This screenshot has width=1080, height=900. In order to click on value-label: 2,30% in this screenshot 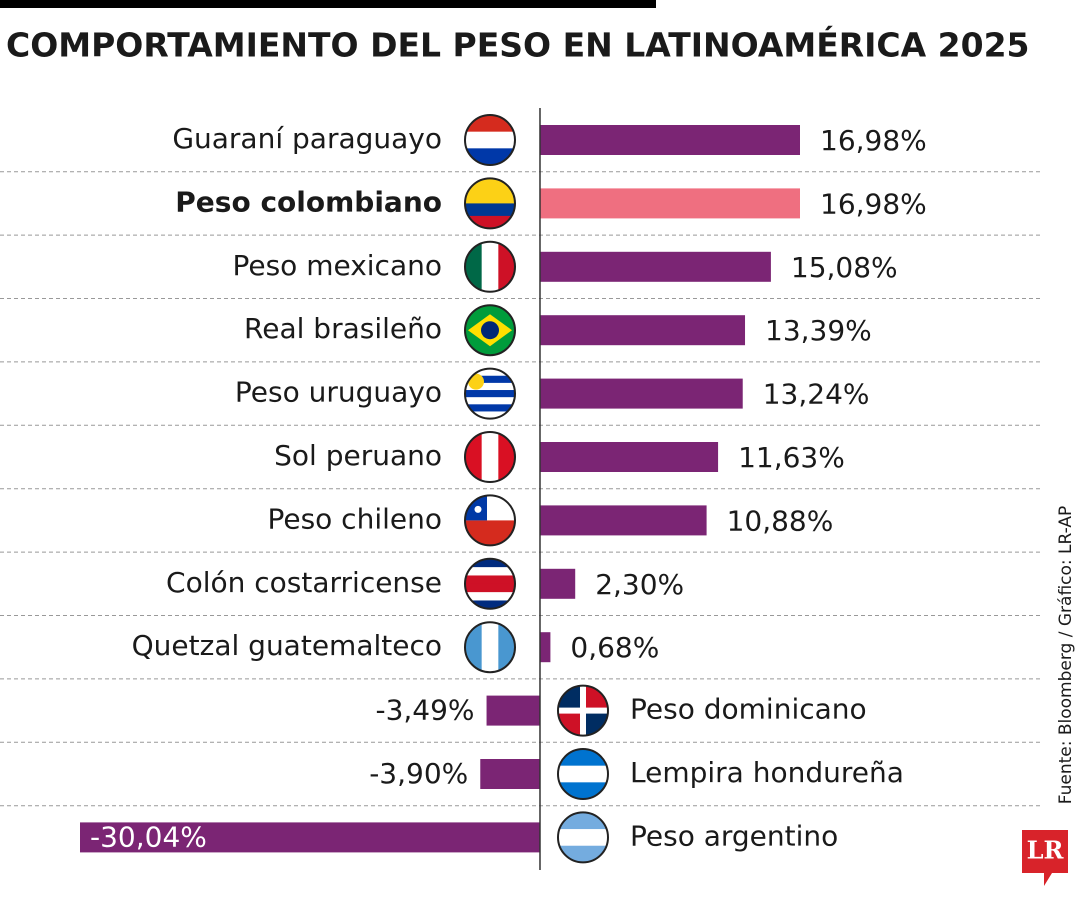, I will do `click(639, 584)`.